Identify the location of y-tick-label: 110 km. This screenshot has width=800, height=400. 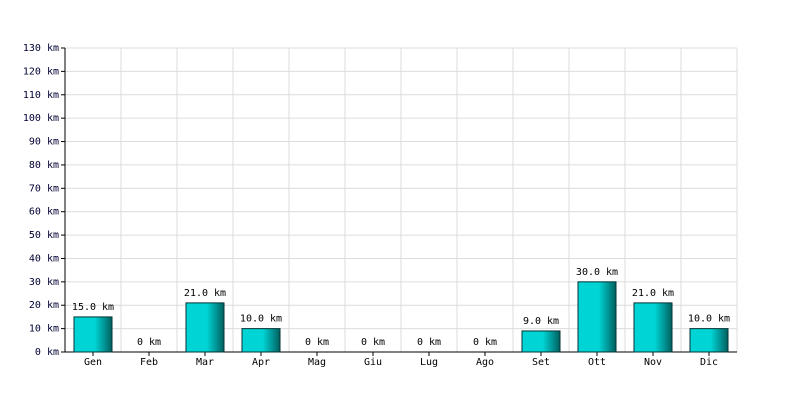
(41, 95).